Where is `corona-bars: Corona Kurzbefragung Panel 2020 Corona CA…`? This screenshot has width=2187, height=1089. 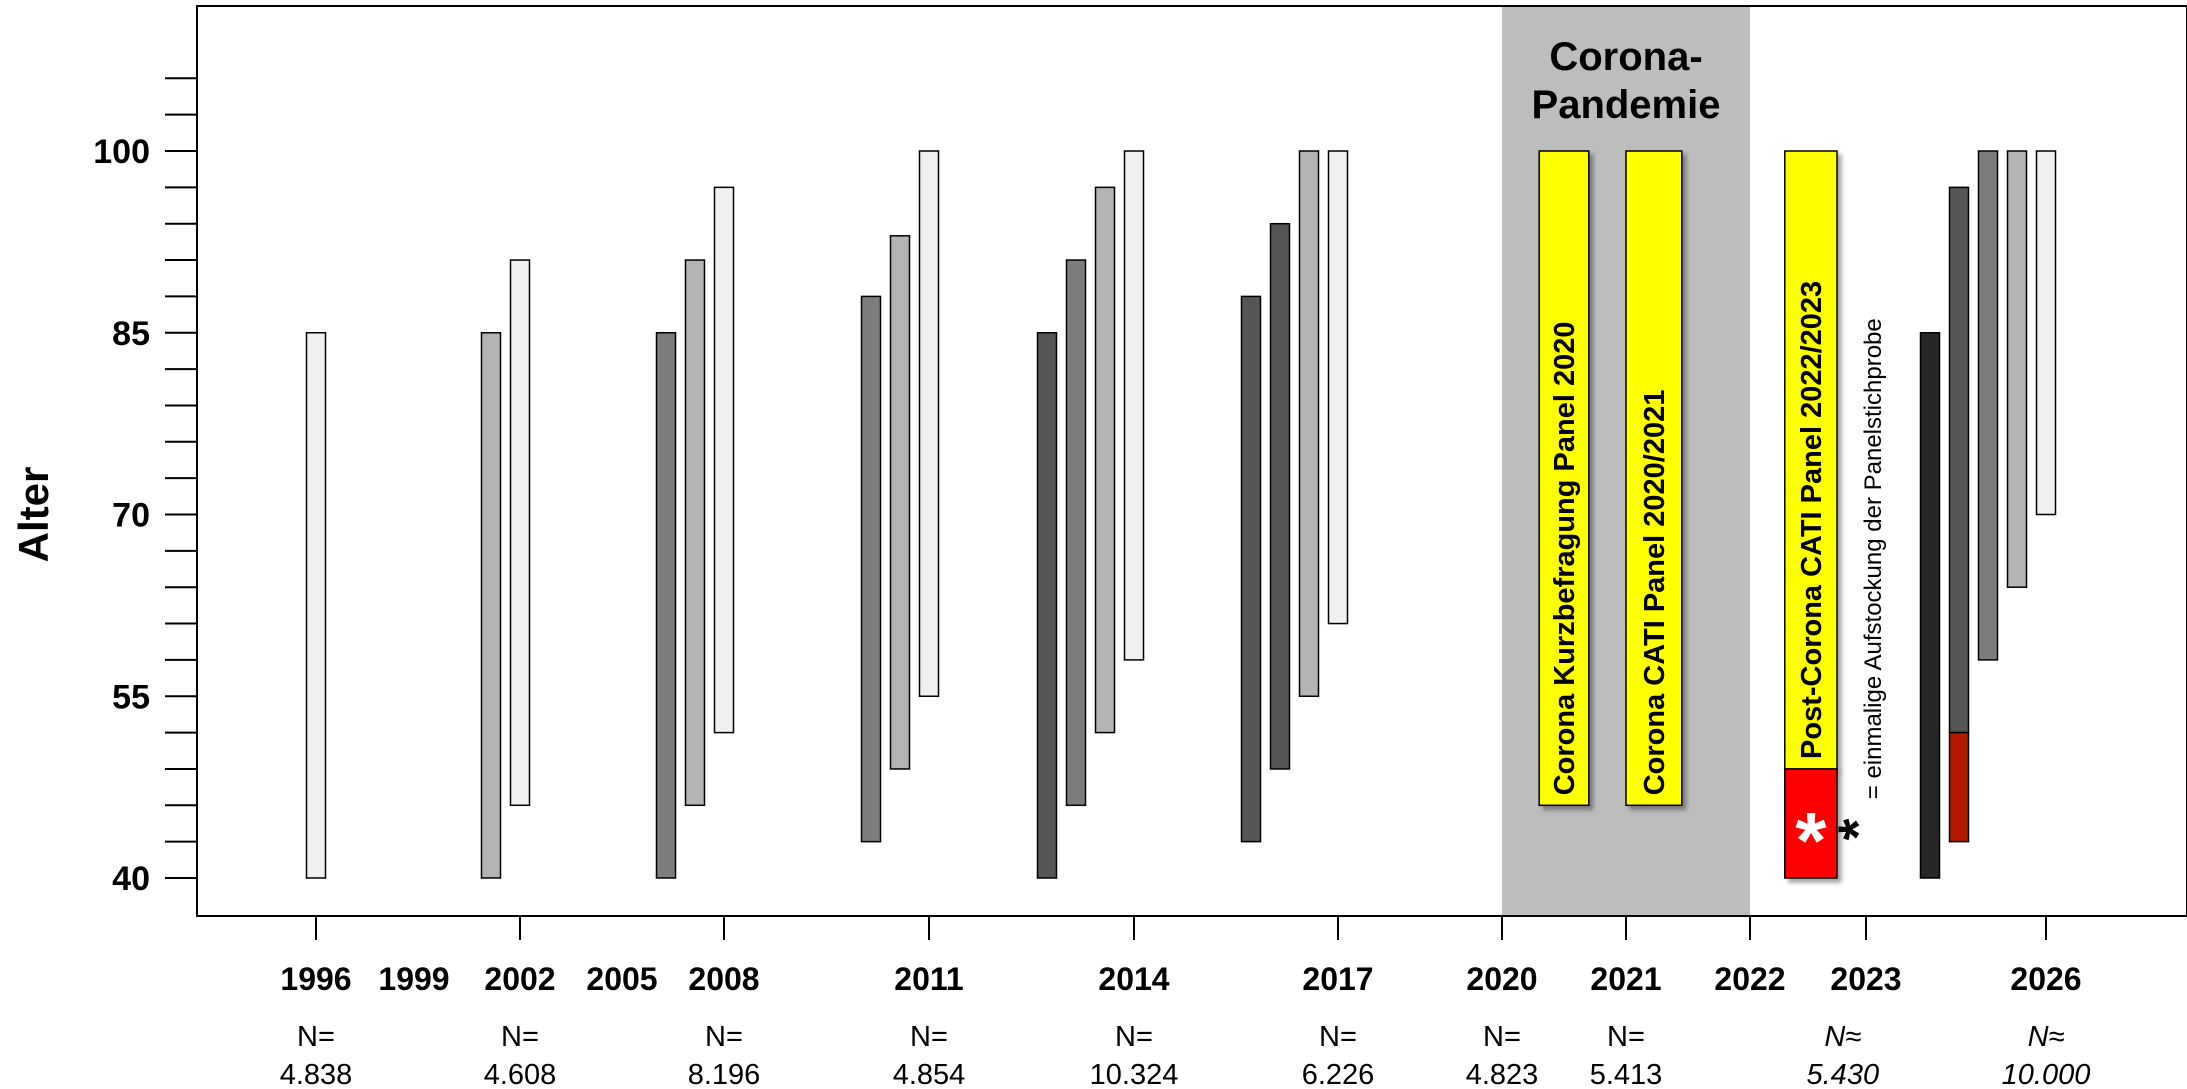 corona-bars: Corona Kurzbefragung Panel 2020 Corona CA… is located at coordinates (1688, 517).